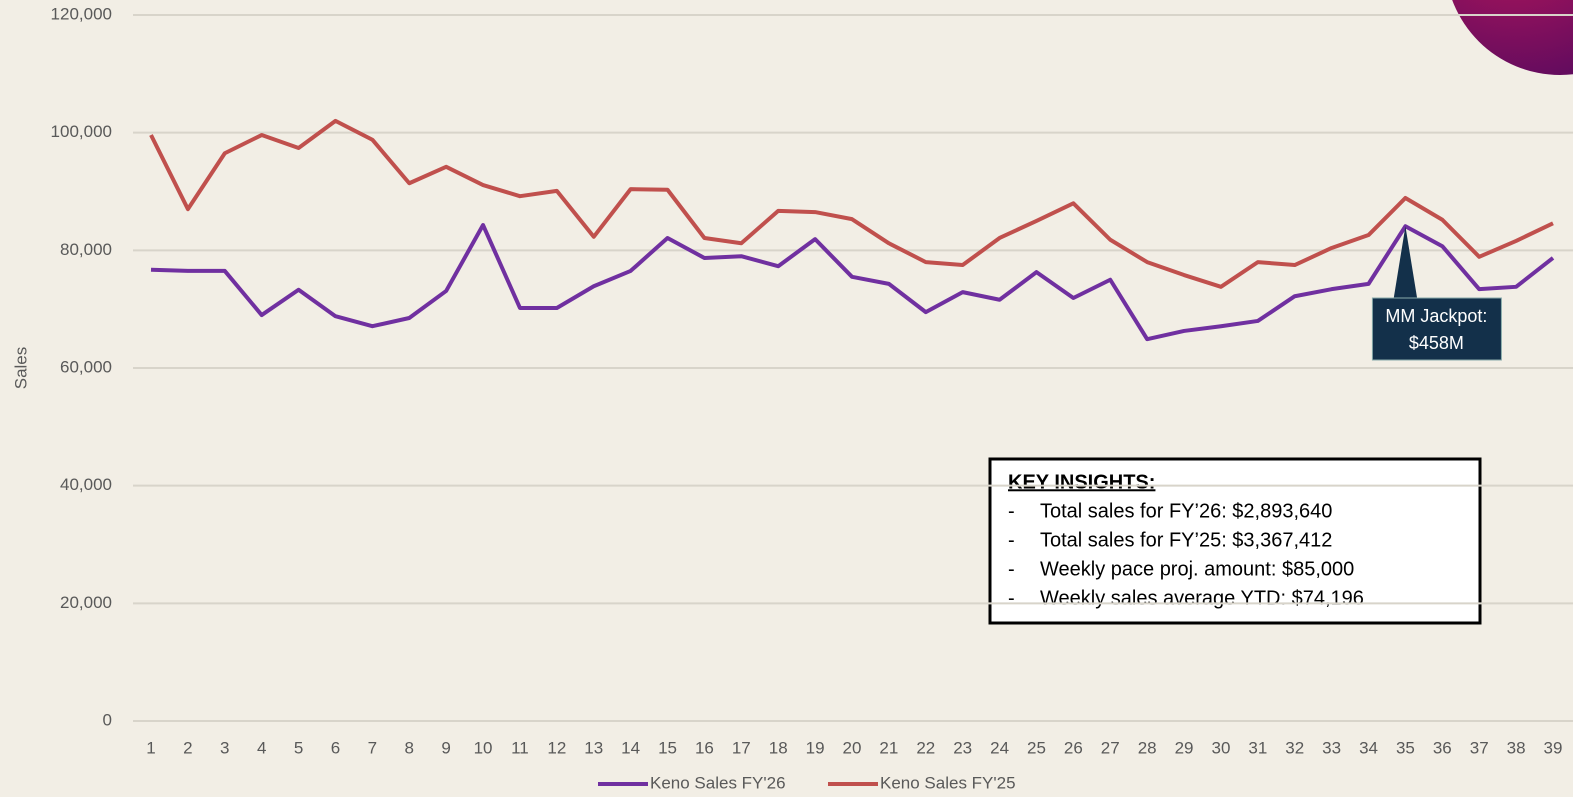  I want to click on y-tick-label: 120,000, so click(81, 13).